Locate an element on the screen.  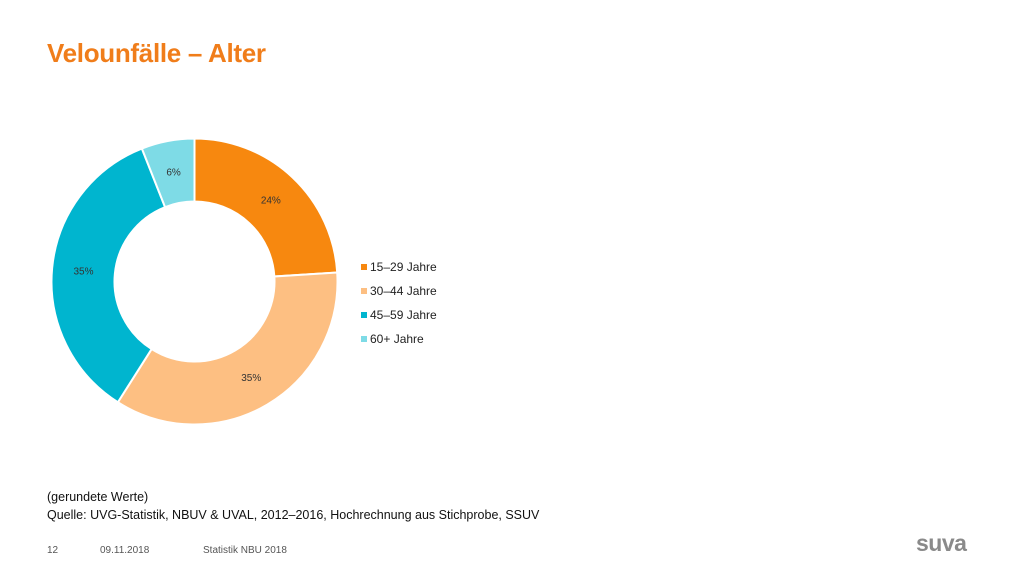
legend-label: 60+ Jahre is located at coordinates (397, 339).